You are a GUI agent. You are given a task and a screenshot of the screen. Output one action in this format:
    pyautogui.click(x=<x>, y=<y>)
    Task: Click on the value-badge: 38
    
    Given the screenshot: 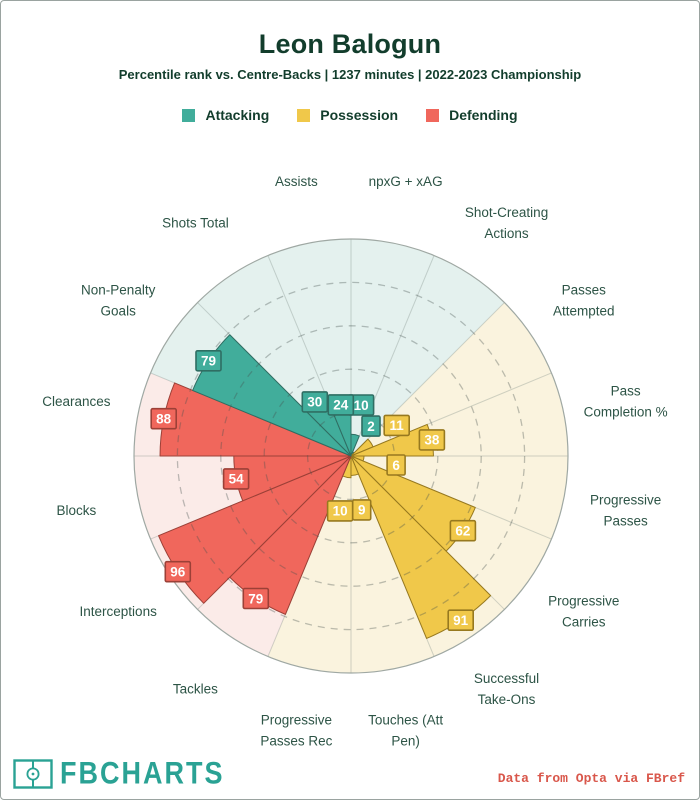 What is the action you would take?
    pyautogui.click(x=432, y=440)
    